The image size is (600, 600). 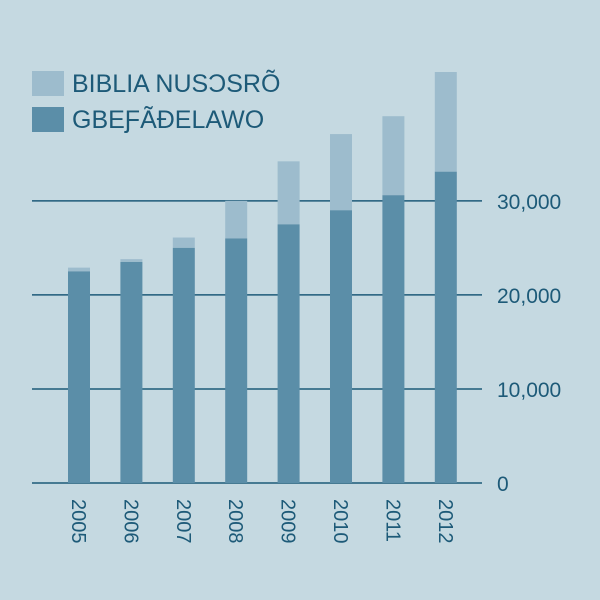 What do you see at coordinates (261, 521) in the screenshot?
I see `x-axis-category-labels: 2005 2006 2007 2008 2009 2010 2011 2012` at bounding box center [261, 521].